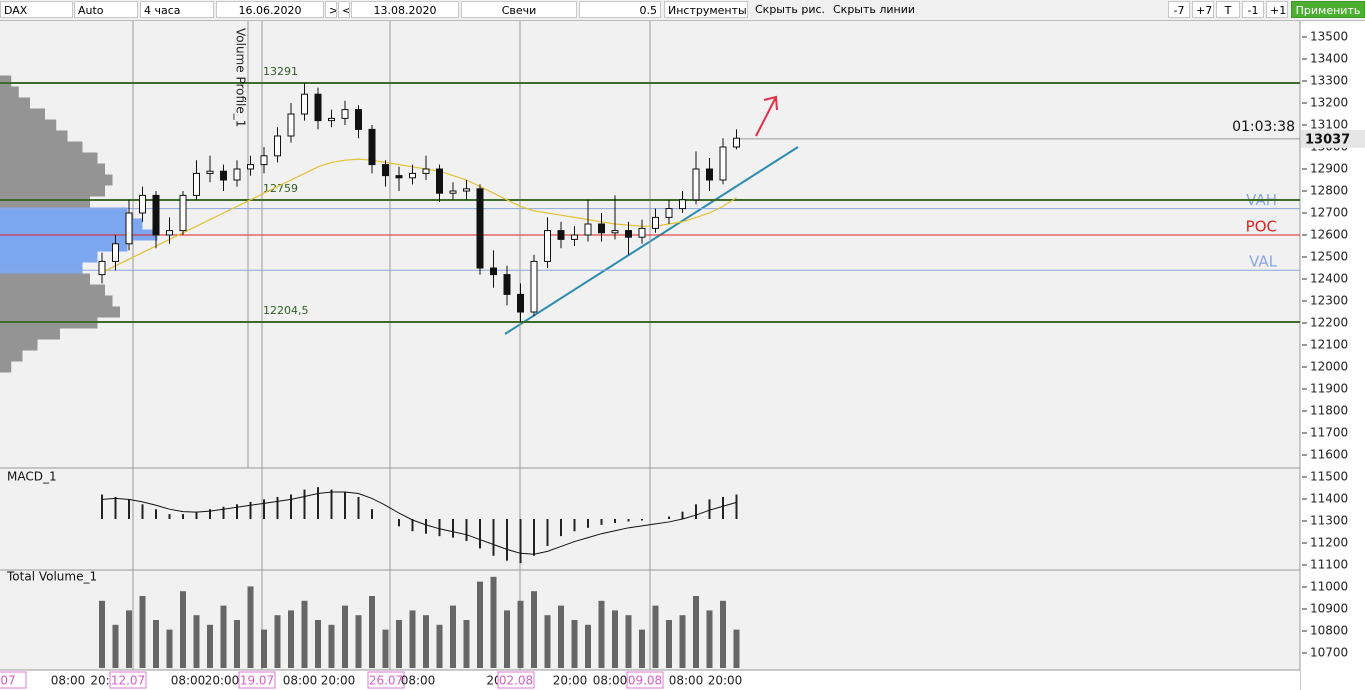 This screenshot has height=690, width=1365. Describe the element at coordinates (51, 577) in the screenshot. I see `volume-title: Total Volume_1` at that location.